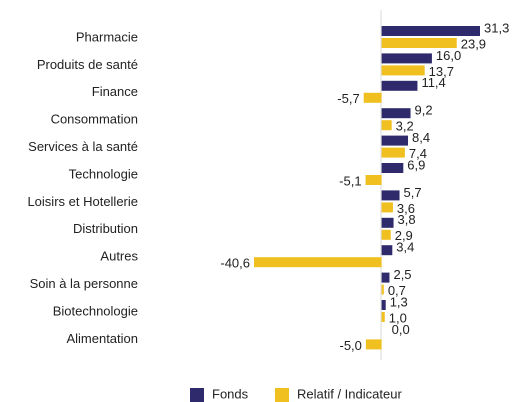 This screenshot has width=518, height=402. I want to click on value-label: 1,3, so click(399, 301).